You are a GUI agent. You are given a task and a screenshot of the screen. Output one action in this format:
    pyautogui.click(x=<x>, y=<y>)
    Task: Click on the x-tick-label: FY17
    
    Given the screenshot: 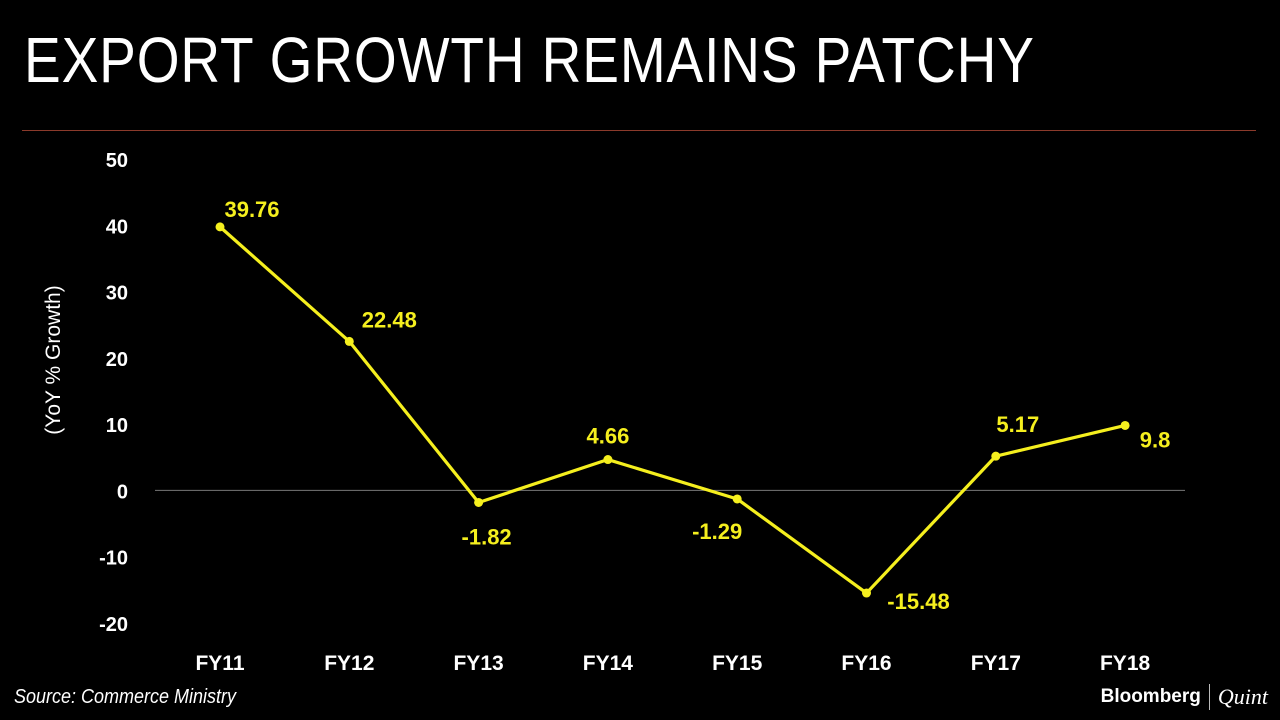 What is the action you would take?
    pyautogui.click(x=996, y=663)
    